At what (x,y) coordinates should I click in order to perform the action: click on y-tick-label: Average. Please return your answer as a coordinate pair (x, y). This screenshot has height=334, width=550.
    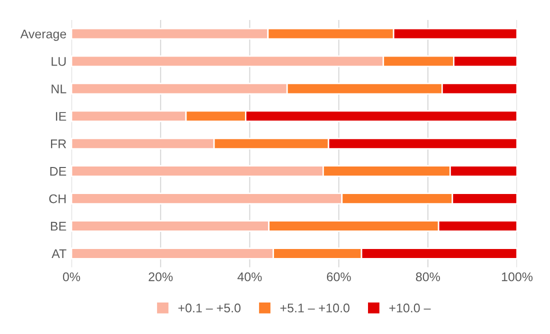
    Looking at the image, I should click on (43, 35).